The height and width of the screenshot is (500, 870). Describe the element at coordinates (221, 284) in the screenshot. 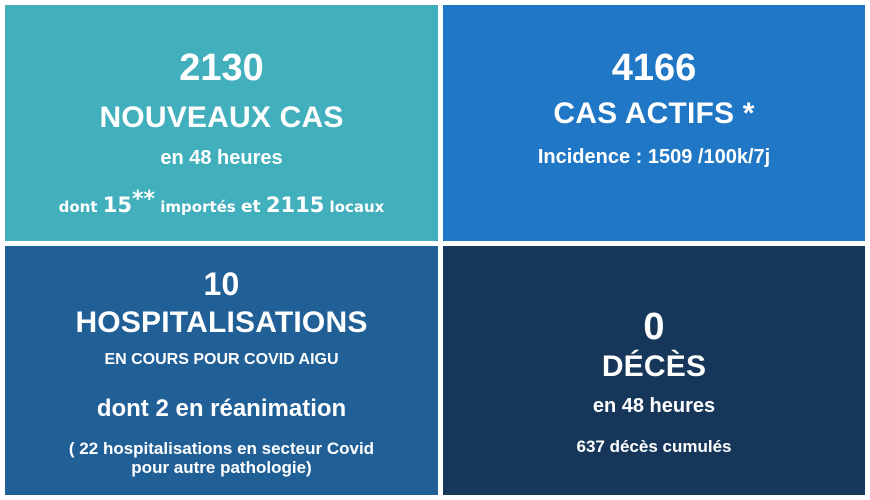

I see `hospitalisations-number: 10` at that location.